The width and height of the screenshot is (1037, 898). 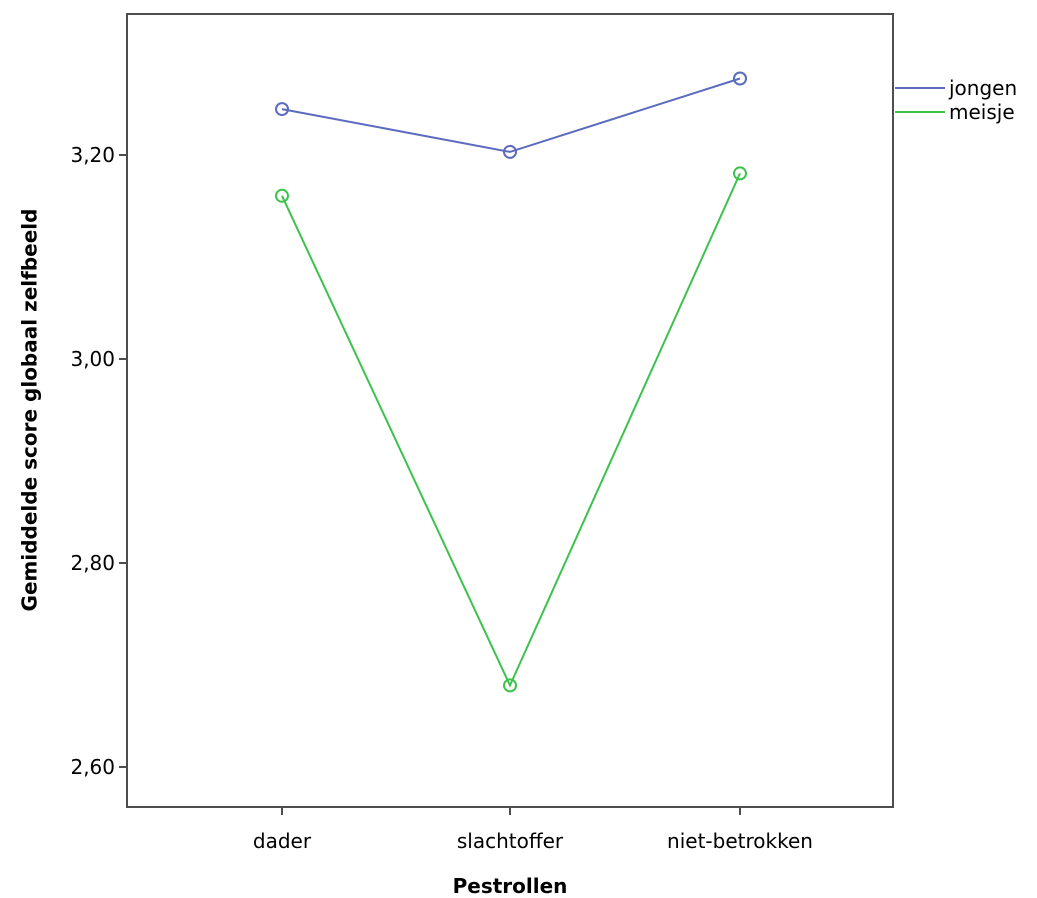 What do you see at coordinates (92, 767) in the screenshot?
I see `y-tick-label: 2,60` at bounding box center [92, 767].